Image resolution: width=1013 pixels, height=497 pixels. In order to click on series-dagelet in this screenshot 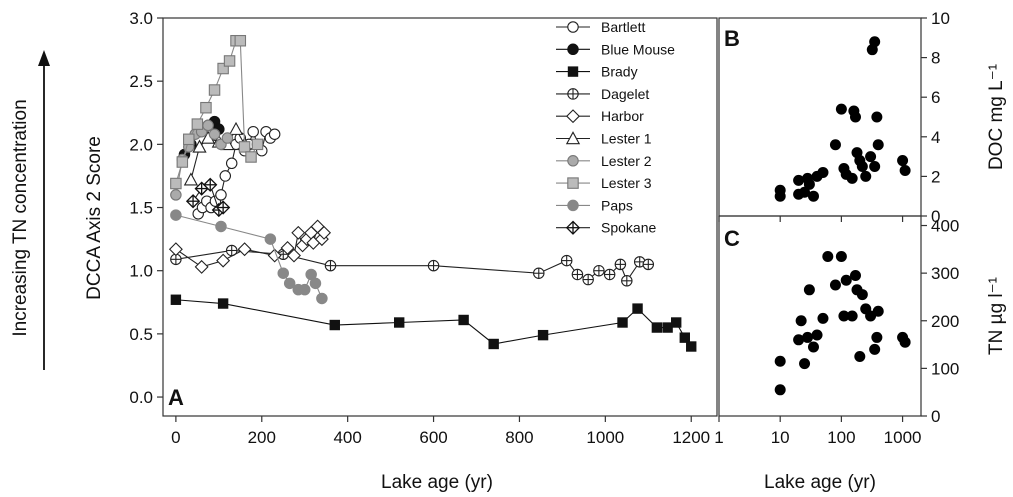, I will do `click(412, 265)`.